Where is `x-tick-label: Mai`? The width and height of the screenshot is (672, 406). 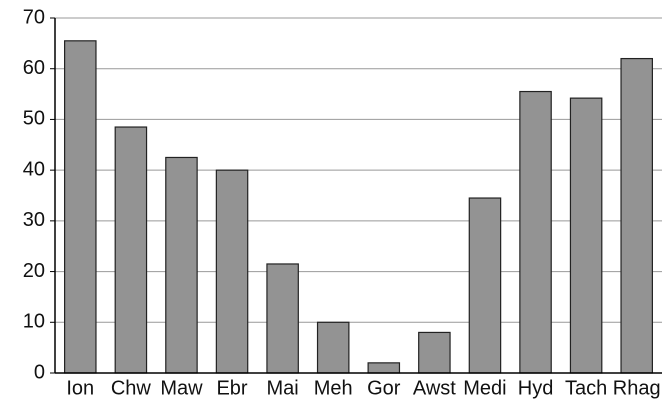
x-tick-label: Mai is located at coordinates (283, 388).